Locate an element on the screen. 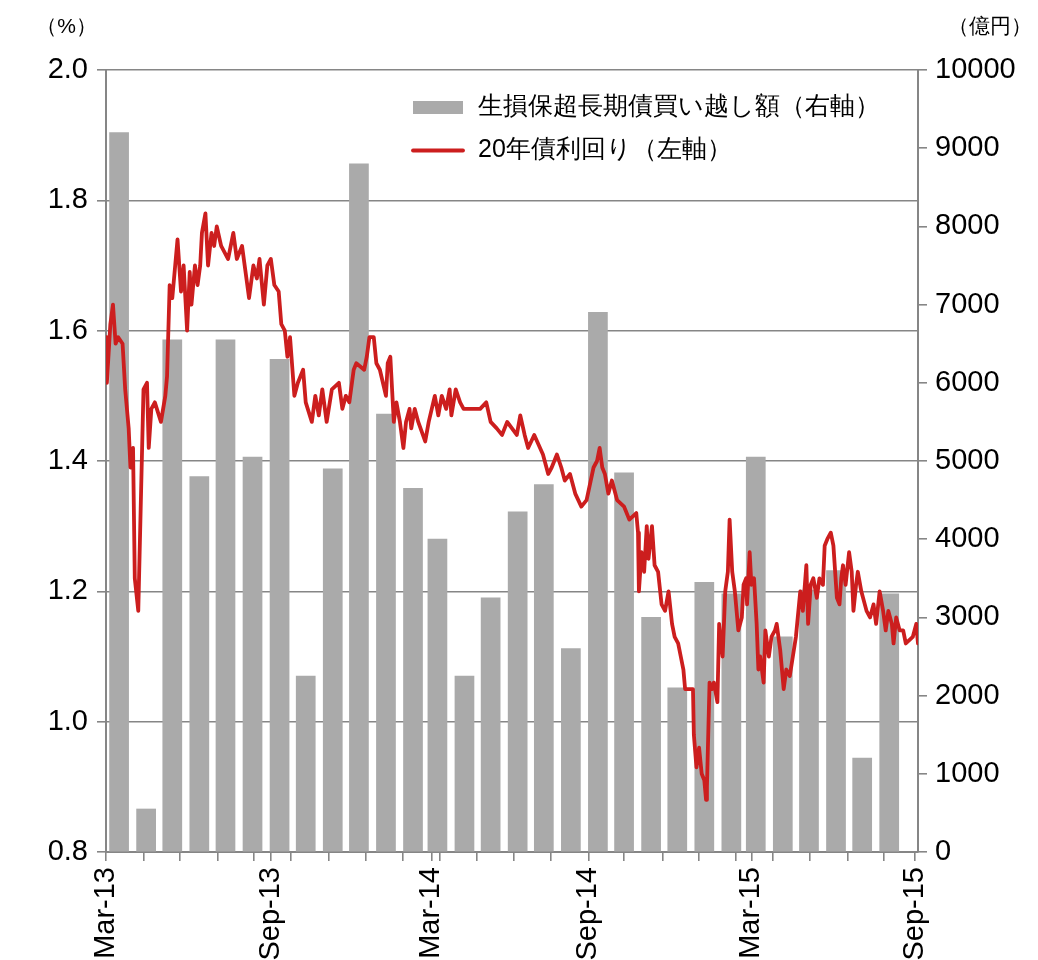 The height and width of the screenshot is (960, 1038). y-axis-title: （%） is located at coordinates (66, 25).